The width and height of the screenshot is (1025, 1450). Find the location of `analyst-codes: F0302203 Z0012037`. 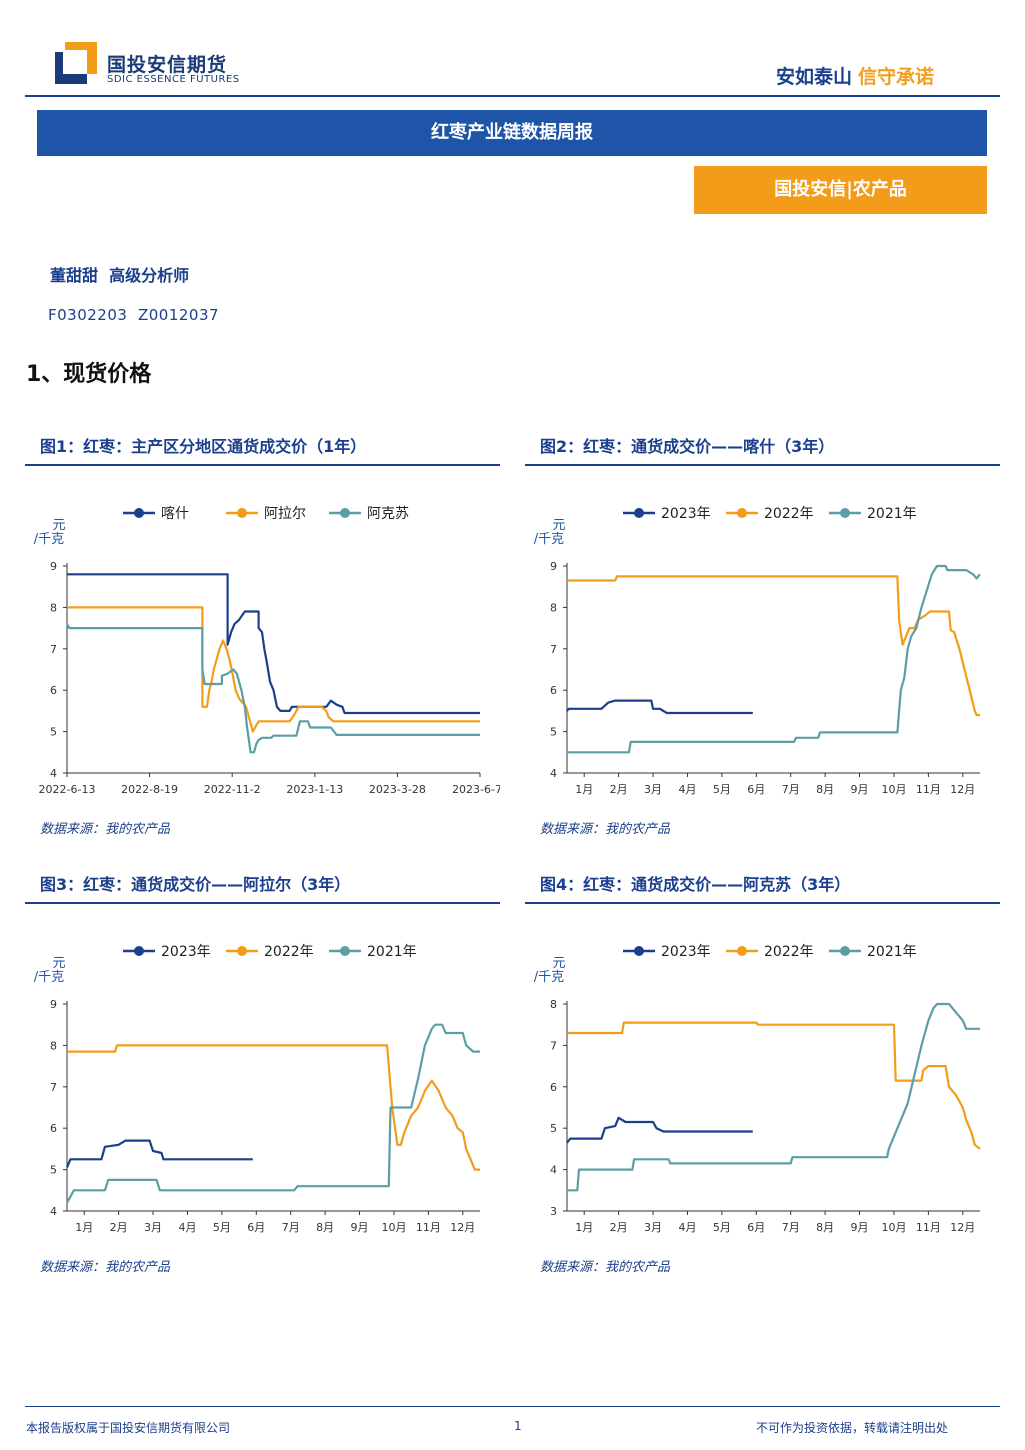

analyst-codes: F0302203 Z0012037 is located at coordinates (134, 315).